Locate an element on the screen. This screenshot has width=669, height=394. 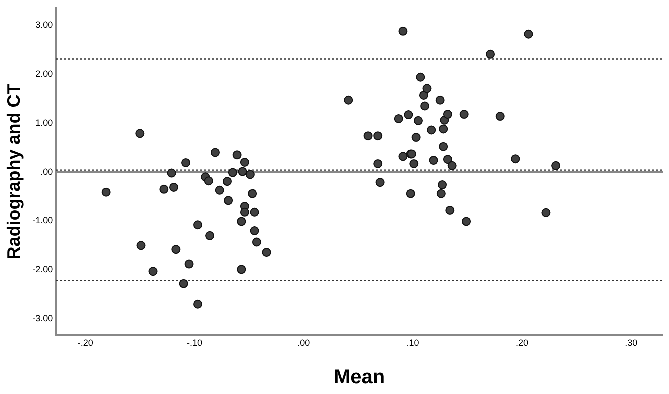
y-tick-label: 1.00 is located at coordinates (45, 123).